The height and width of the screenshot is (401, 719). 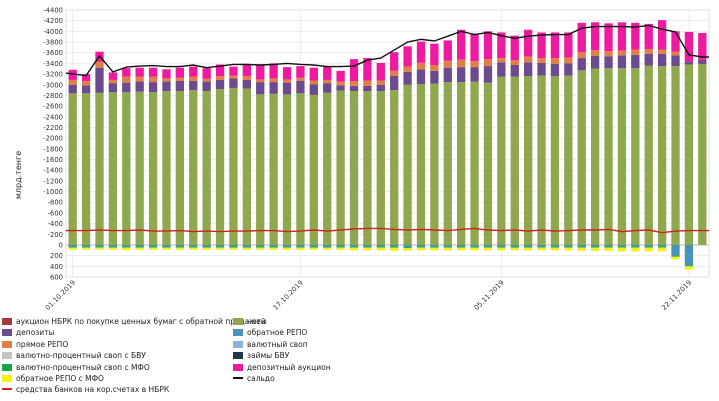 I want to click on legend-label: сальдо, so click(x=261, y=378).